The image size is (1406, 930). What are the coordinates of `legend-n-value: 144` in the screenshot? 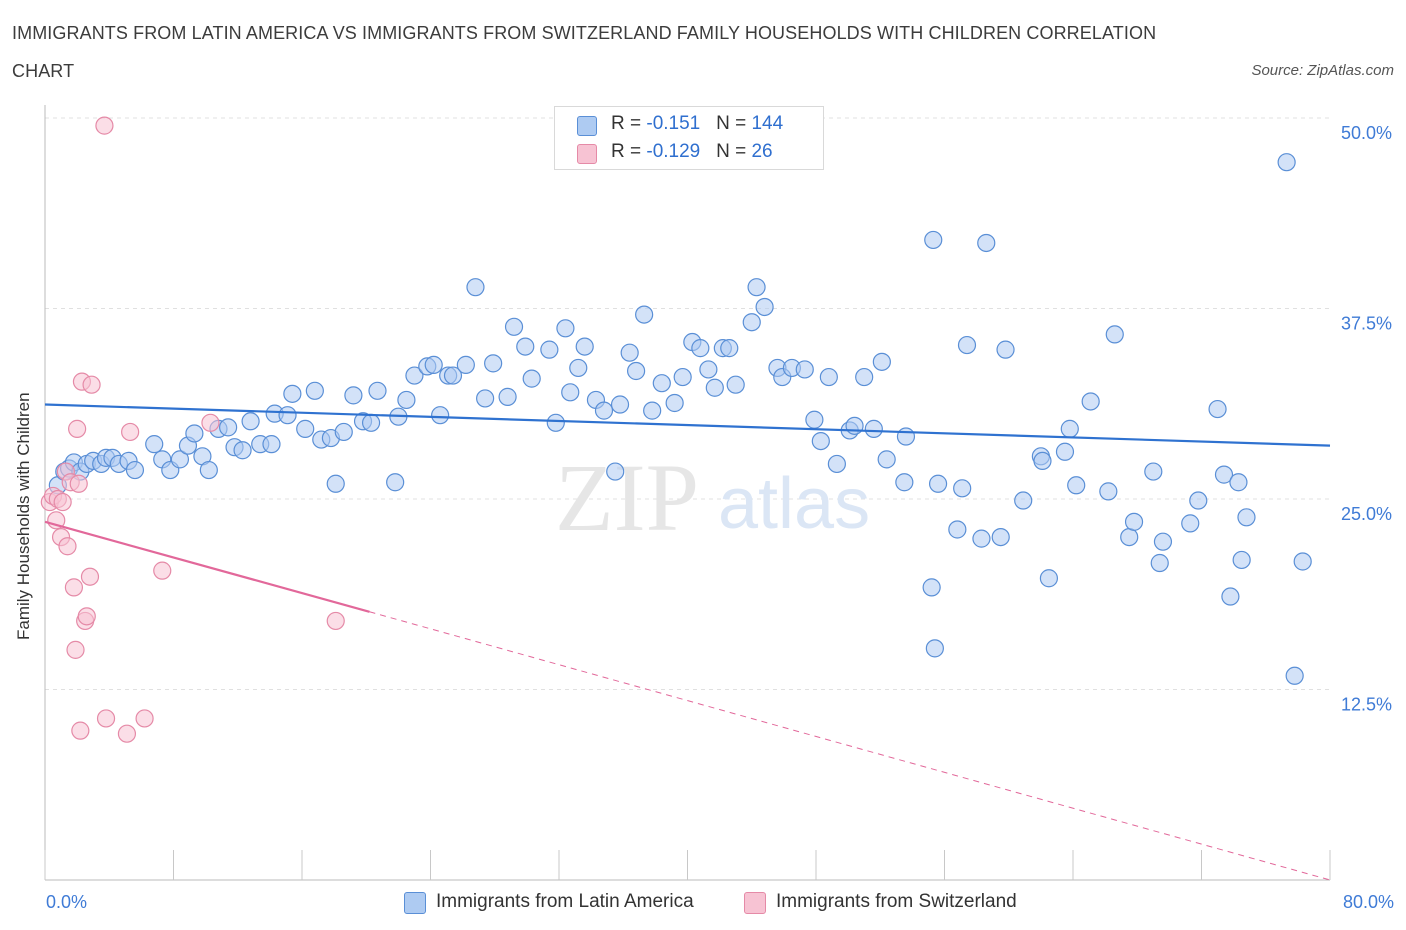 It's located at (767, 123).